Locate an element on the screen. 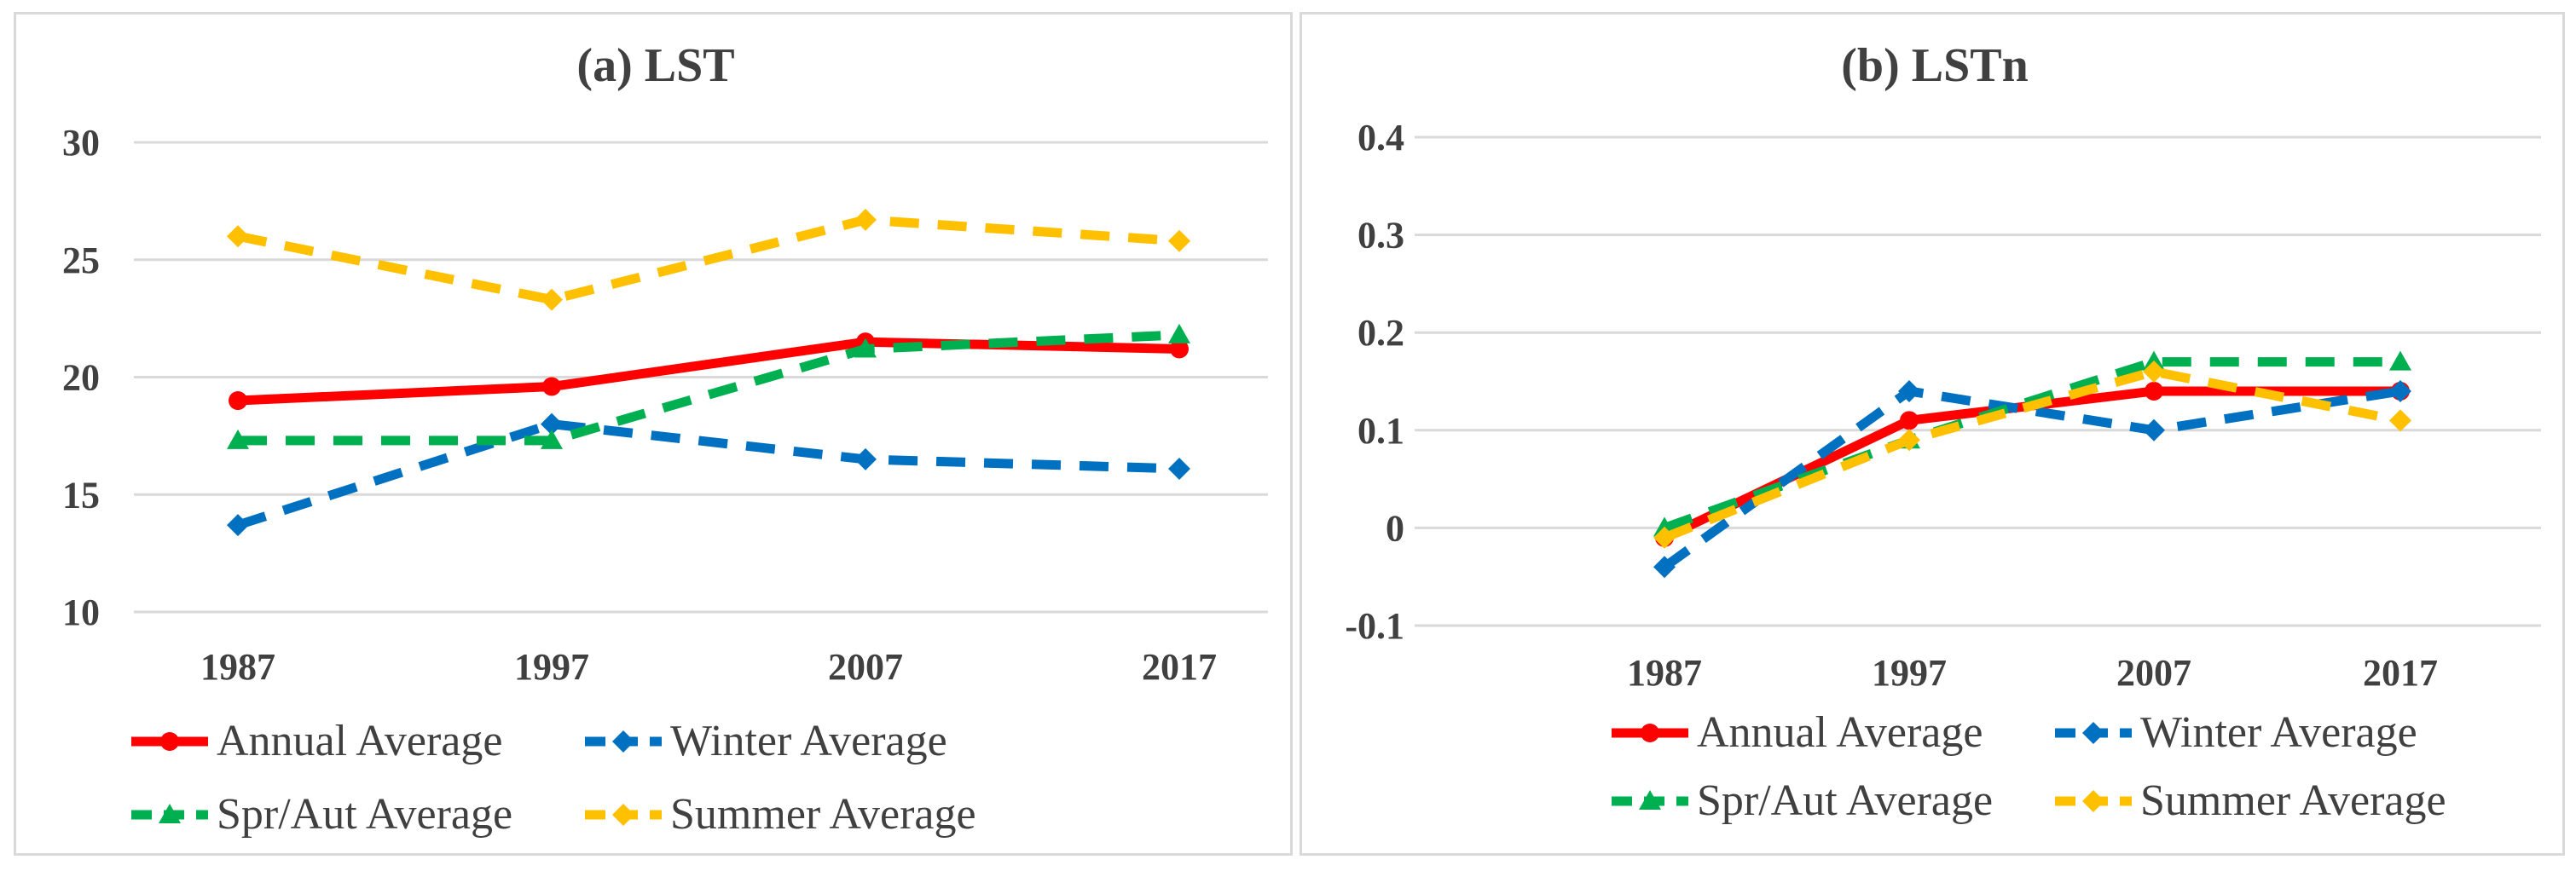  y-tick-label: 15 is located at coordinates (81, 495).